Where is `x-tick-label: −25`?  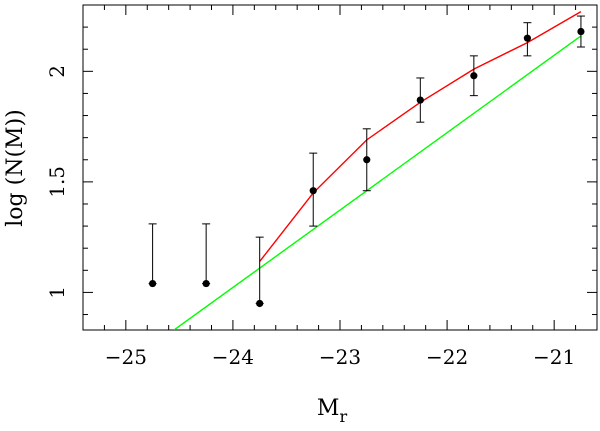
x-tick-label: −25 is located at coordinates (126, 357).